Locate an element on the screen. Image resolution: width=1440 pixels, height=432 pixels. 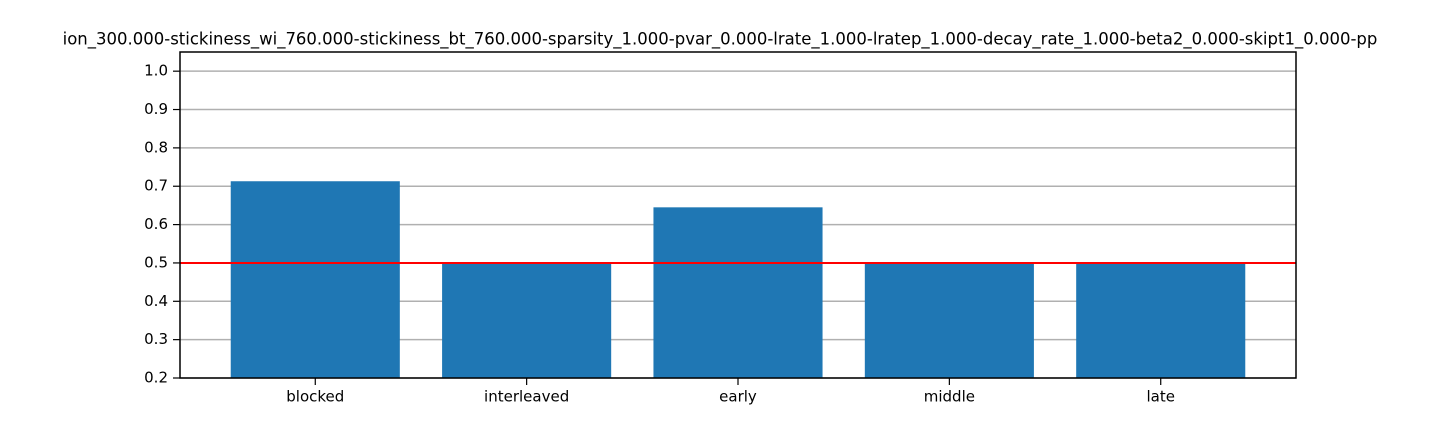
y-tick-label: 0.6 is located at coordinates (156, 224).